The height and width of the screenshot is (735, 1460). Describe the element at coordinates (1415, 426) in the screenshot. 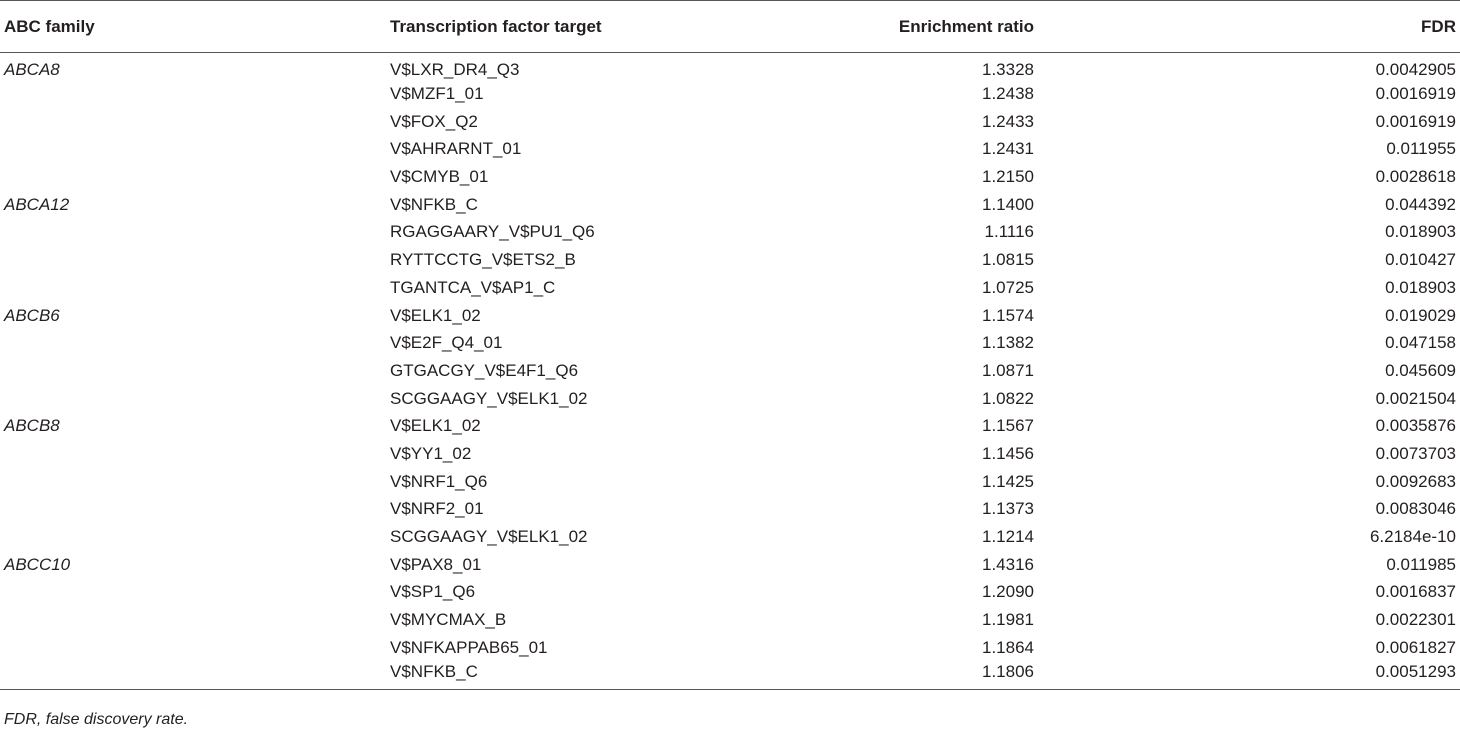

I see `cell-fdr: 0.0035876` at that location.